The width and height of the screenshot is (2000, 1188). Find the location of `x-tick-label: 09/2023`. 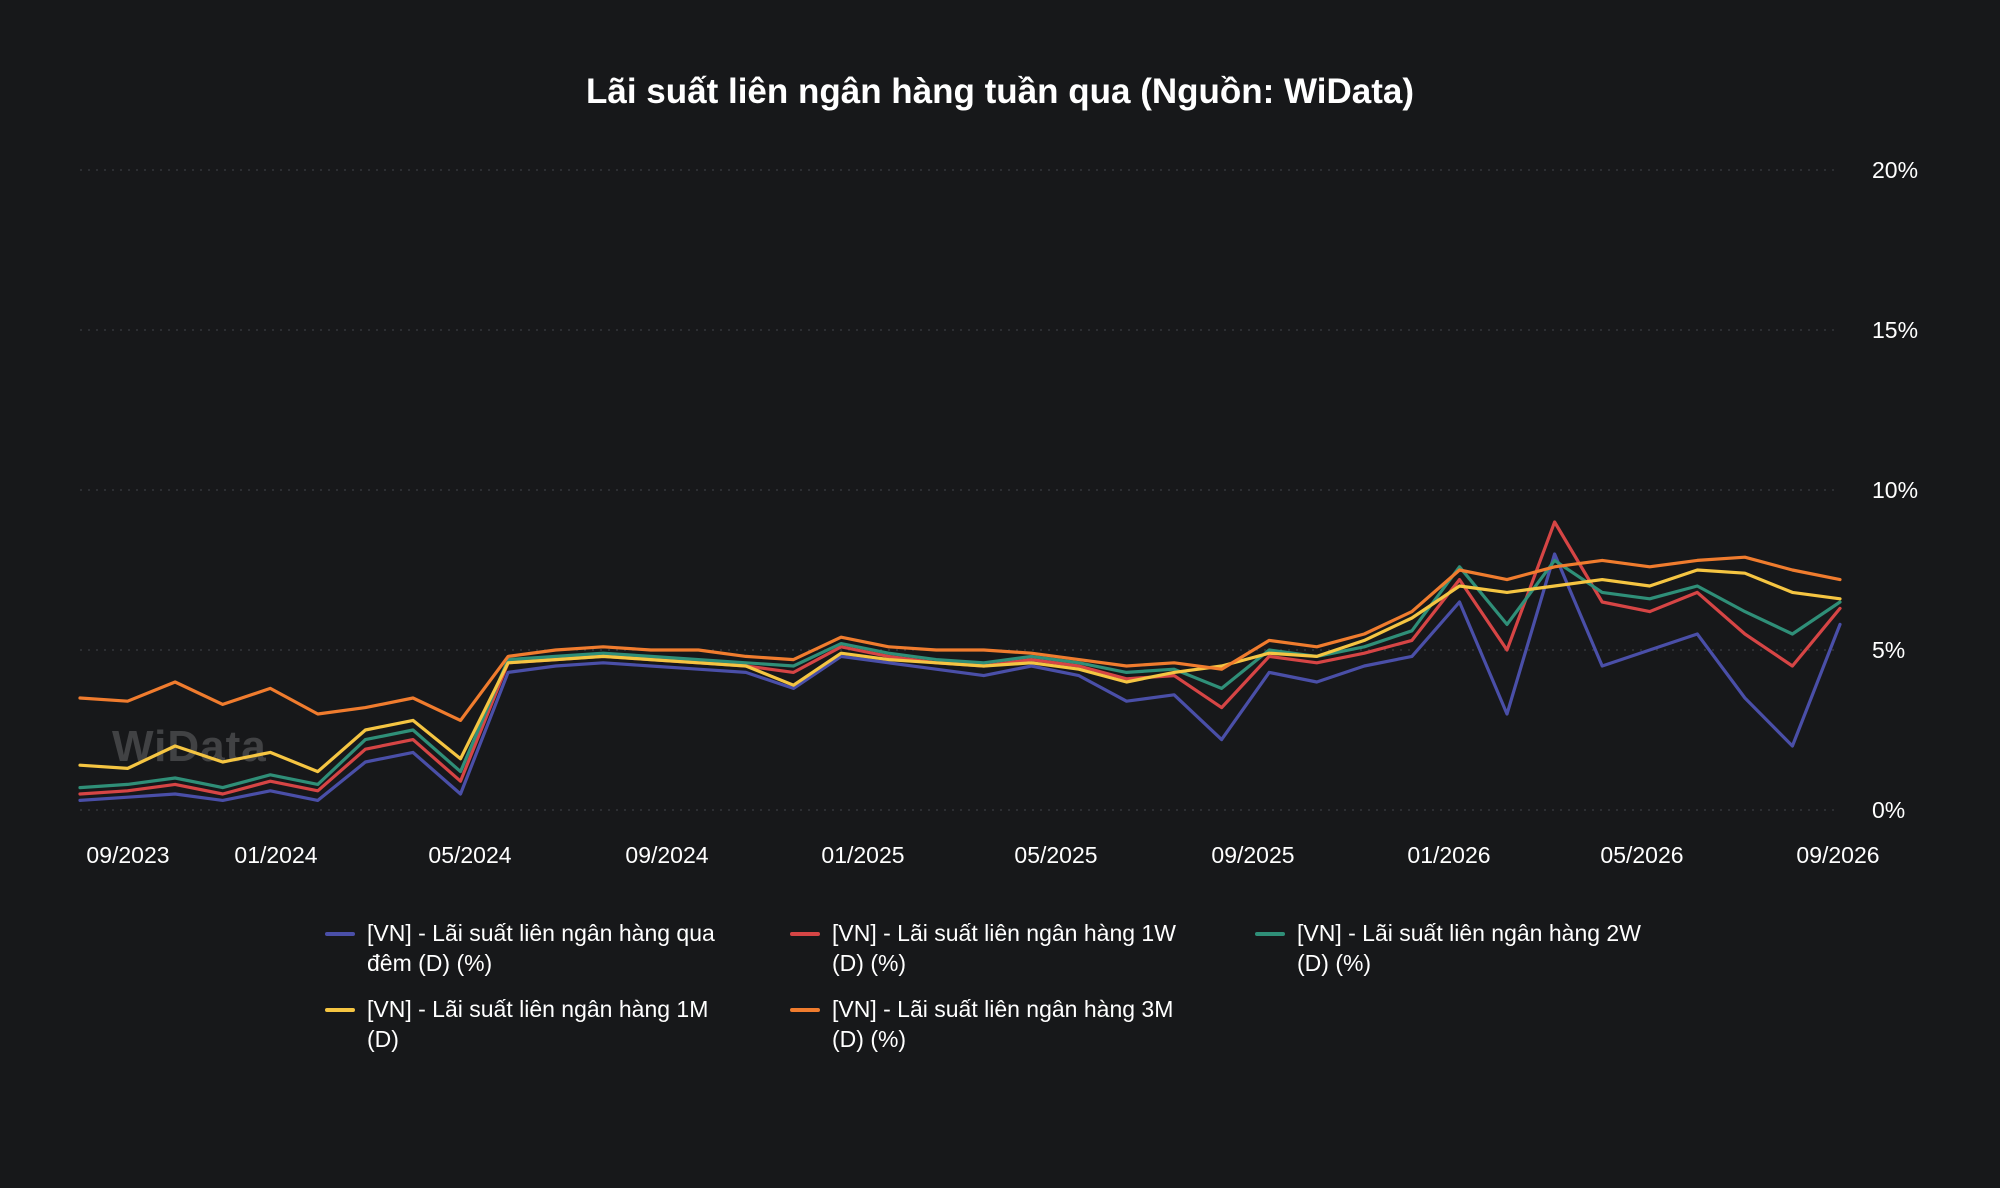

x-tick-label: 09/2023 is located at coordinates (127, 855).